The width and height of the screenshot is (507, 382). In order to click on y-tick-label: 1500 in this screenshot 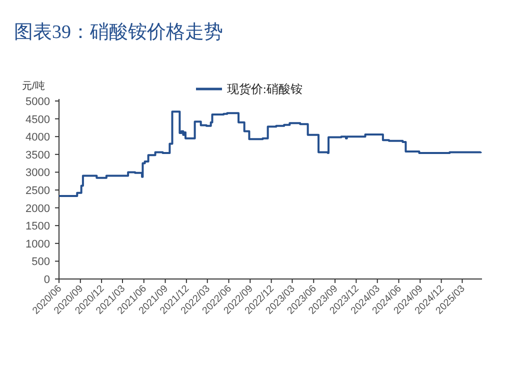, I will do `click(38, 226)`.